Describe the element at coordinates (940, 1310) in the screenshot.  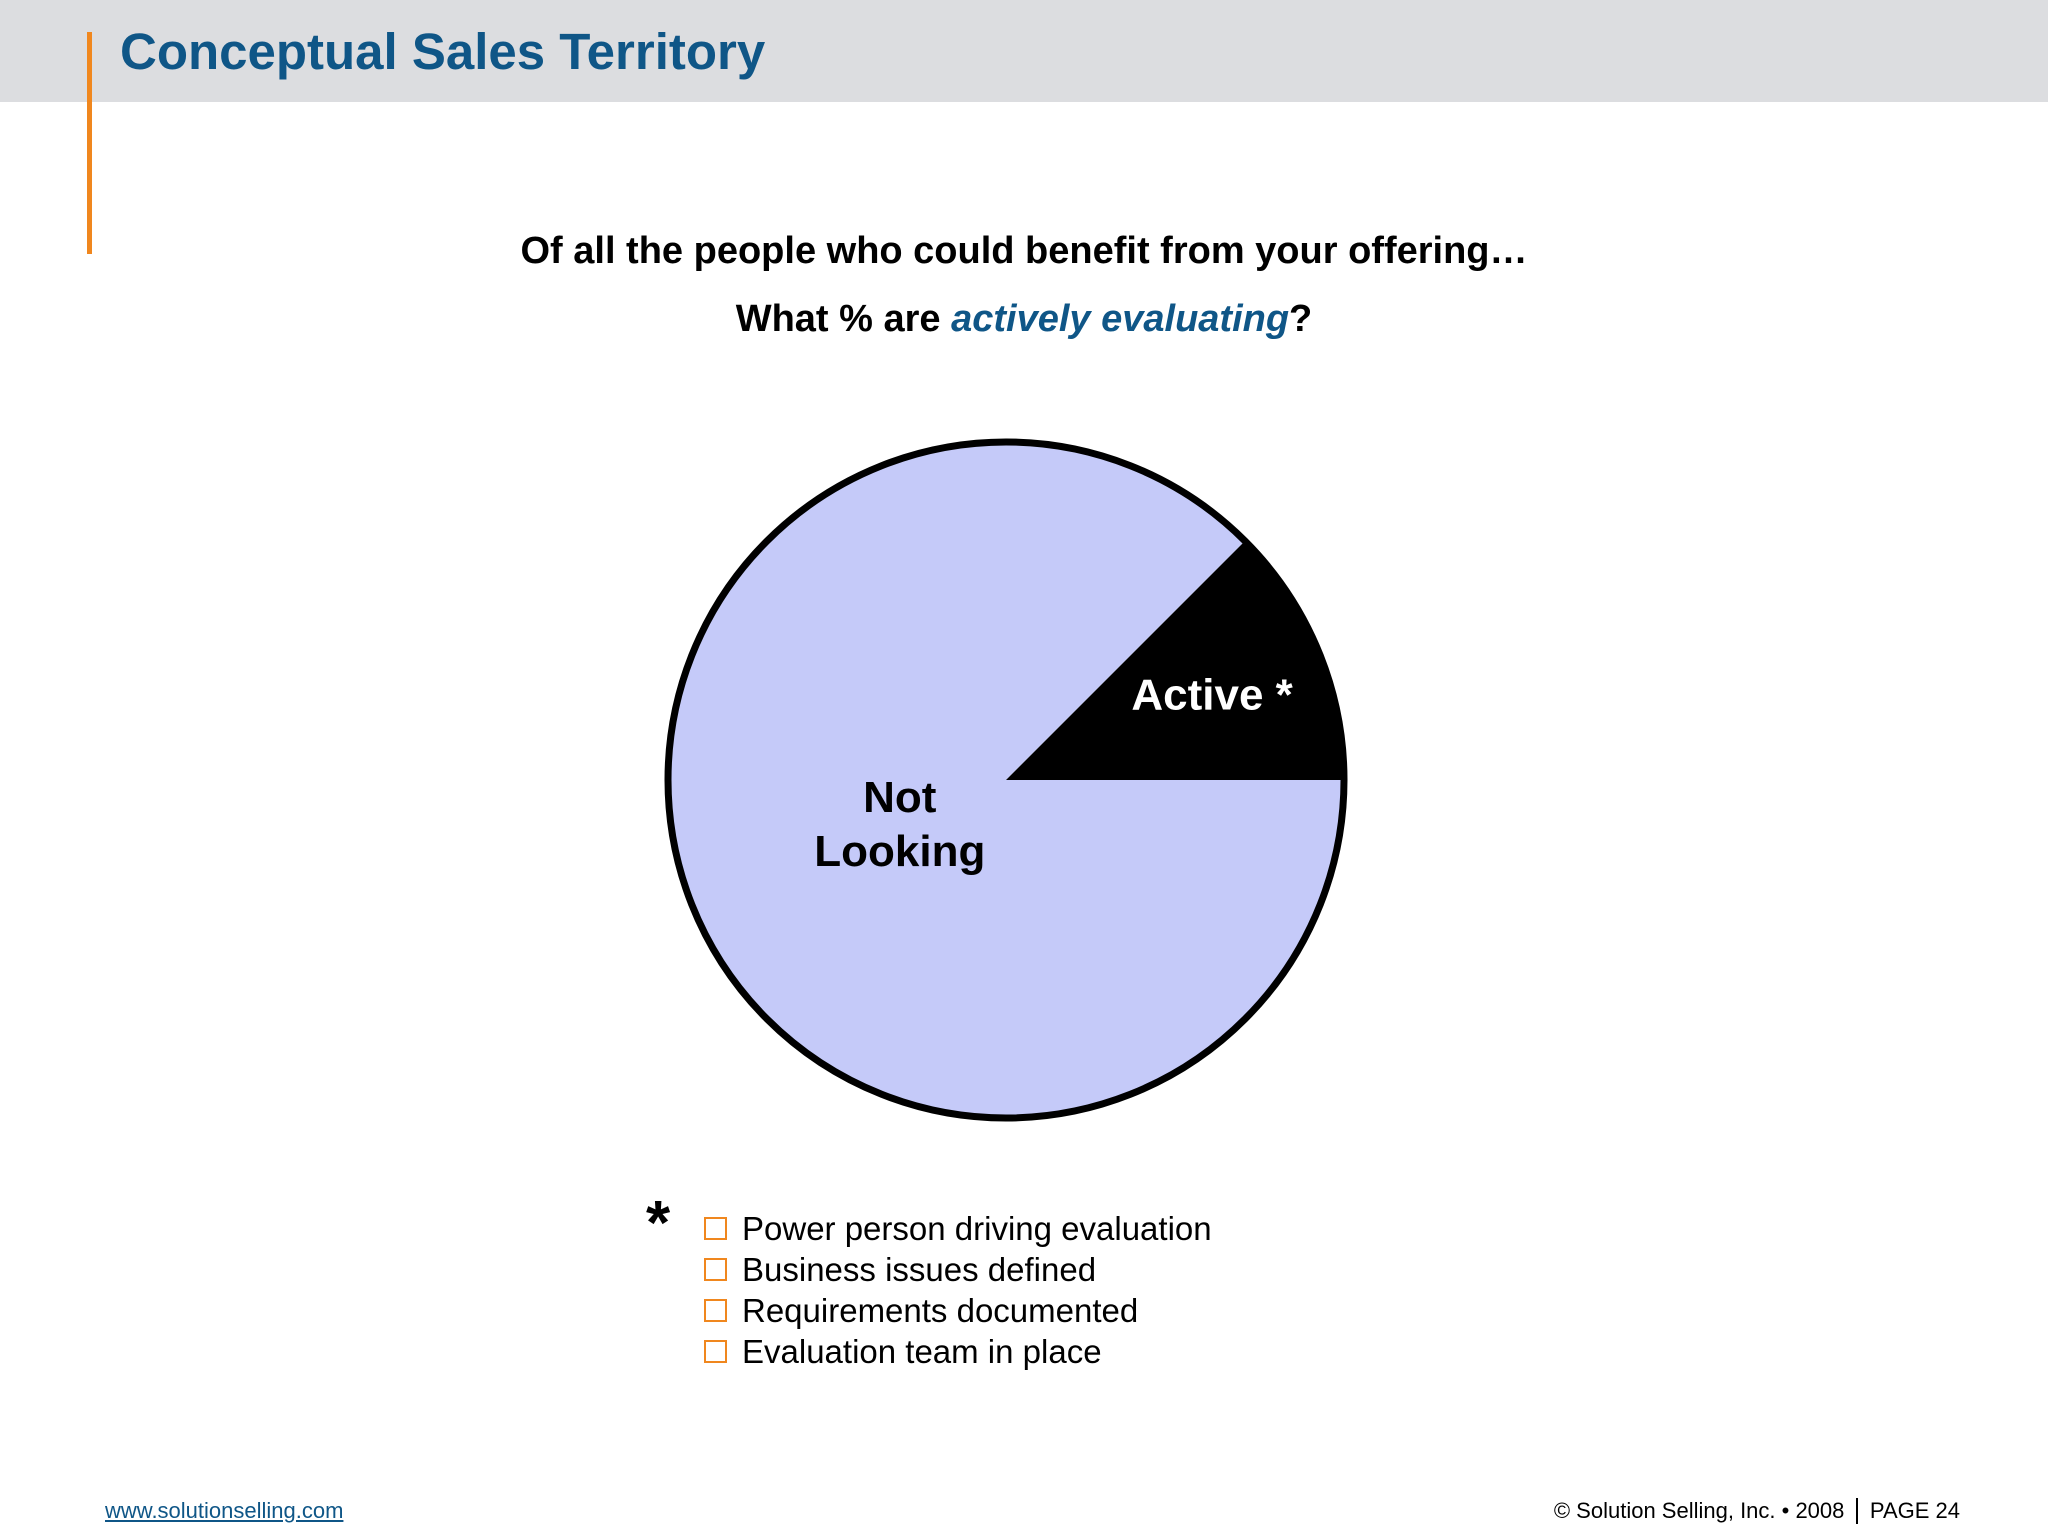
I see `criteria-item-label: Requirements documented` at that location.